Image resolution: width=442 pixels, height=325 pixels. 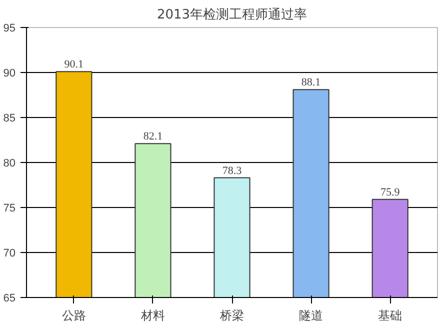 I want to click on chart-title: 2013年检测工程师通过率, so click(x=232, y=14).